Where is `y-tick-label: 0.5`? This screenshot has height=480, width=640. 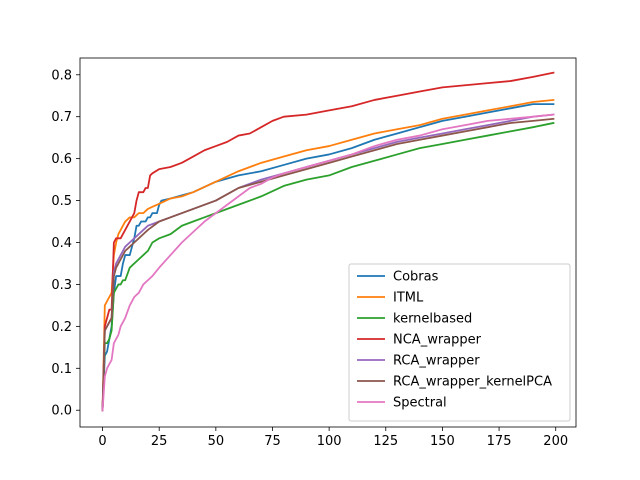 y-tick-label: 0.5 is located at coordinates (61, 201).